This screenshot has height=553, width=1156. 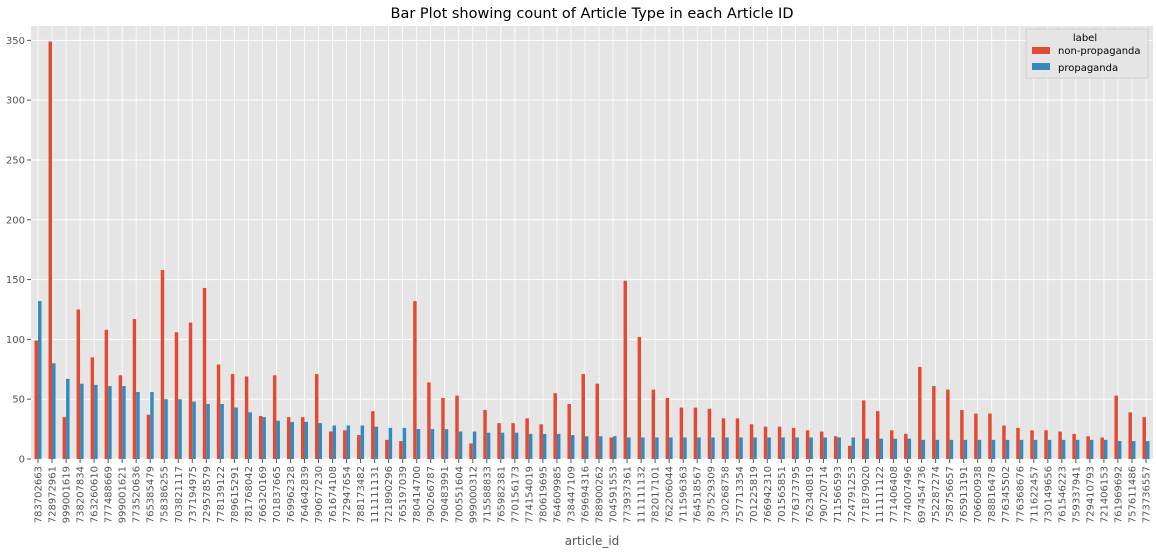 What do you see at coordinates (487, 494) in the screenshot?
I see `x-tick-label: 715588833` at bounding box center [487, 494].